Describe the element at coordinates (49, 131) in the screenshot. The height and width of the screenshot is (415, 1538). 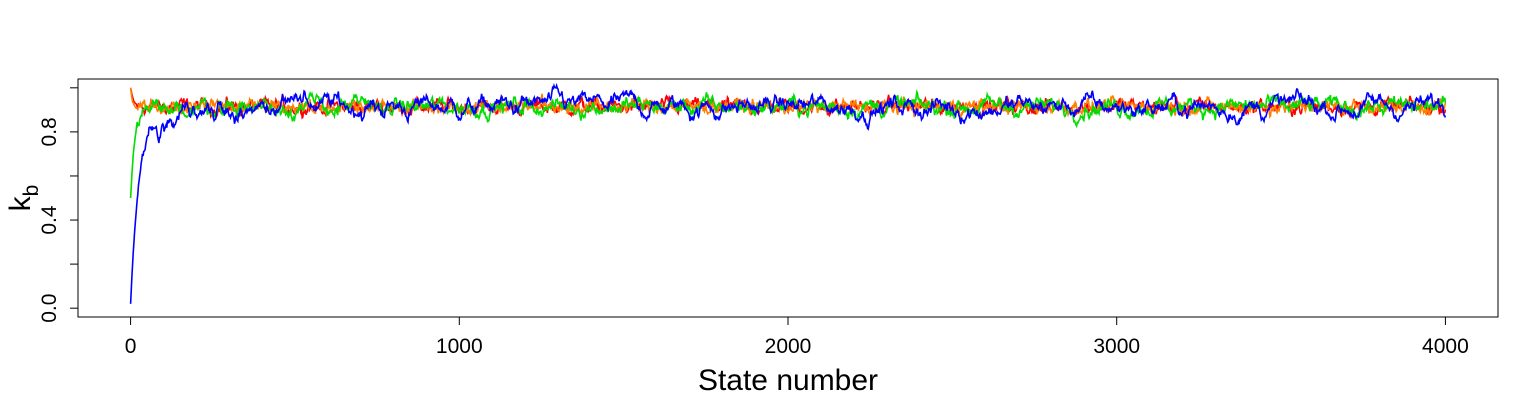
I see `y-tick-label: 0.8` at that location.